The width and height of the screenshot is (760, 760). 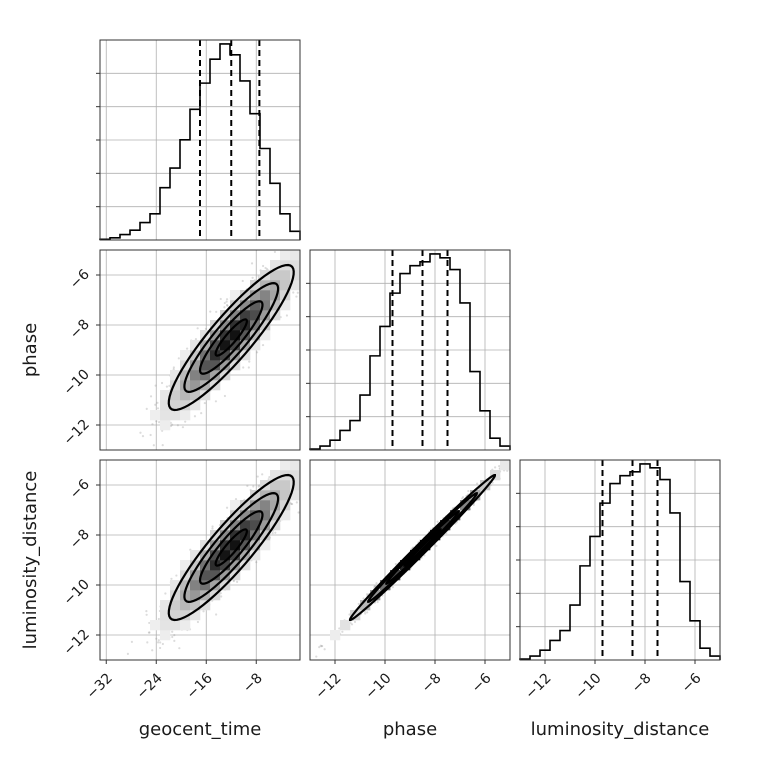 What do you see at coordinates (225, 550) in the screenshot?
I see `density-geocent_time-luminosity_distance` at bounding box center [225, 550].